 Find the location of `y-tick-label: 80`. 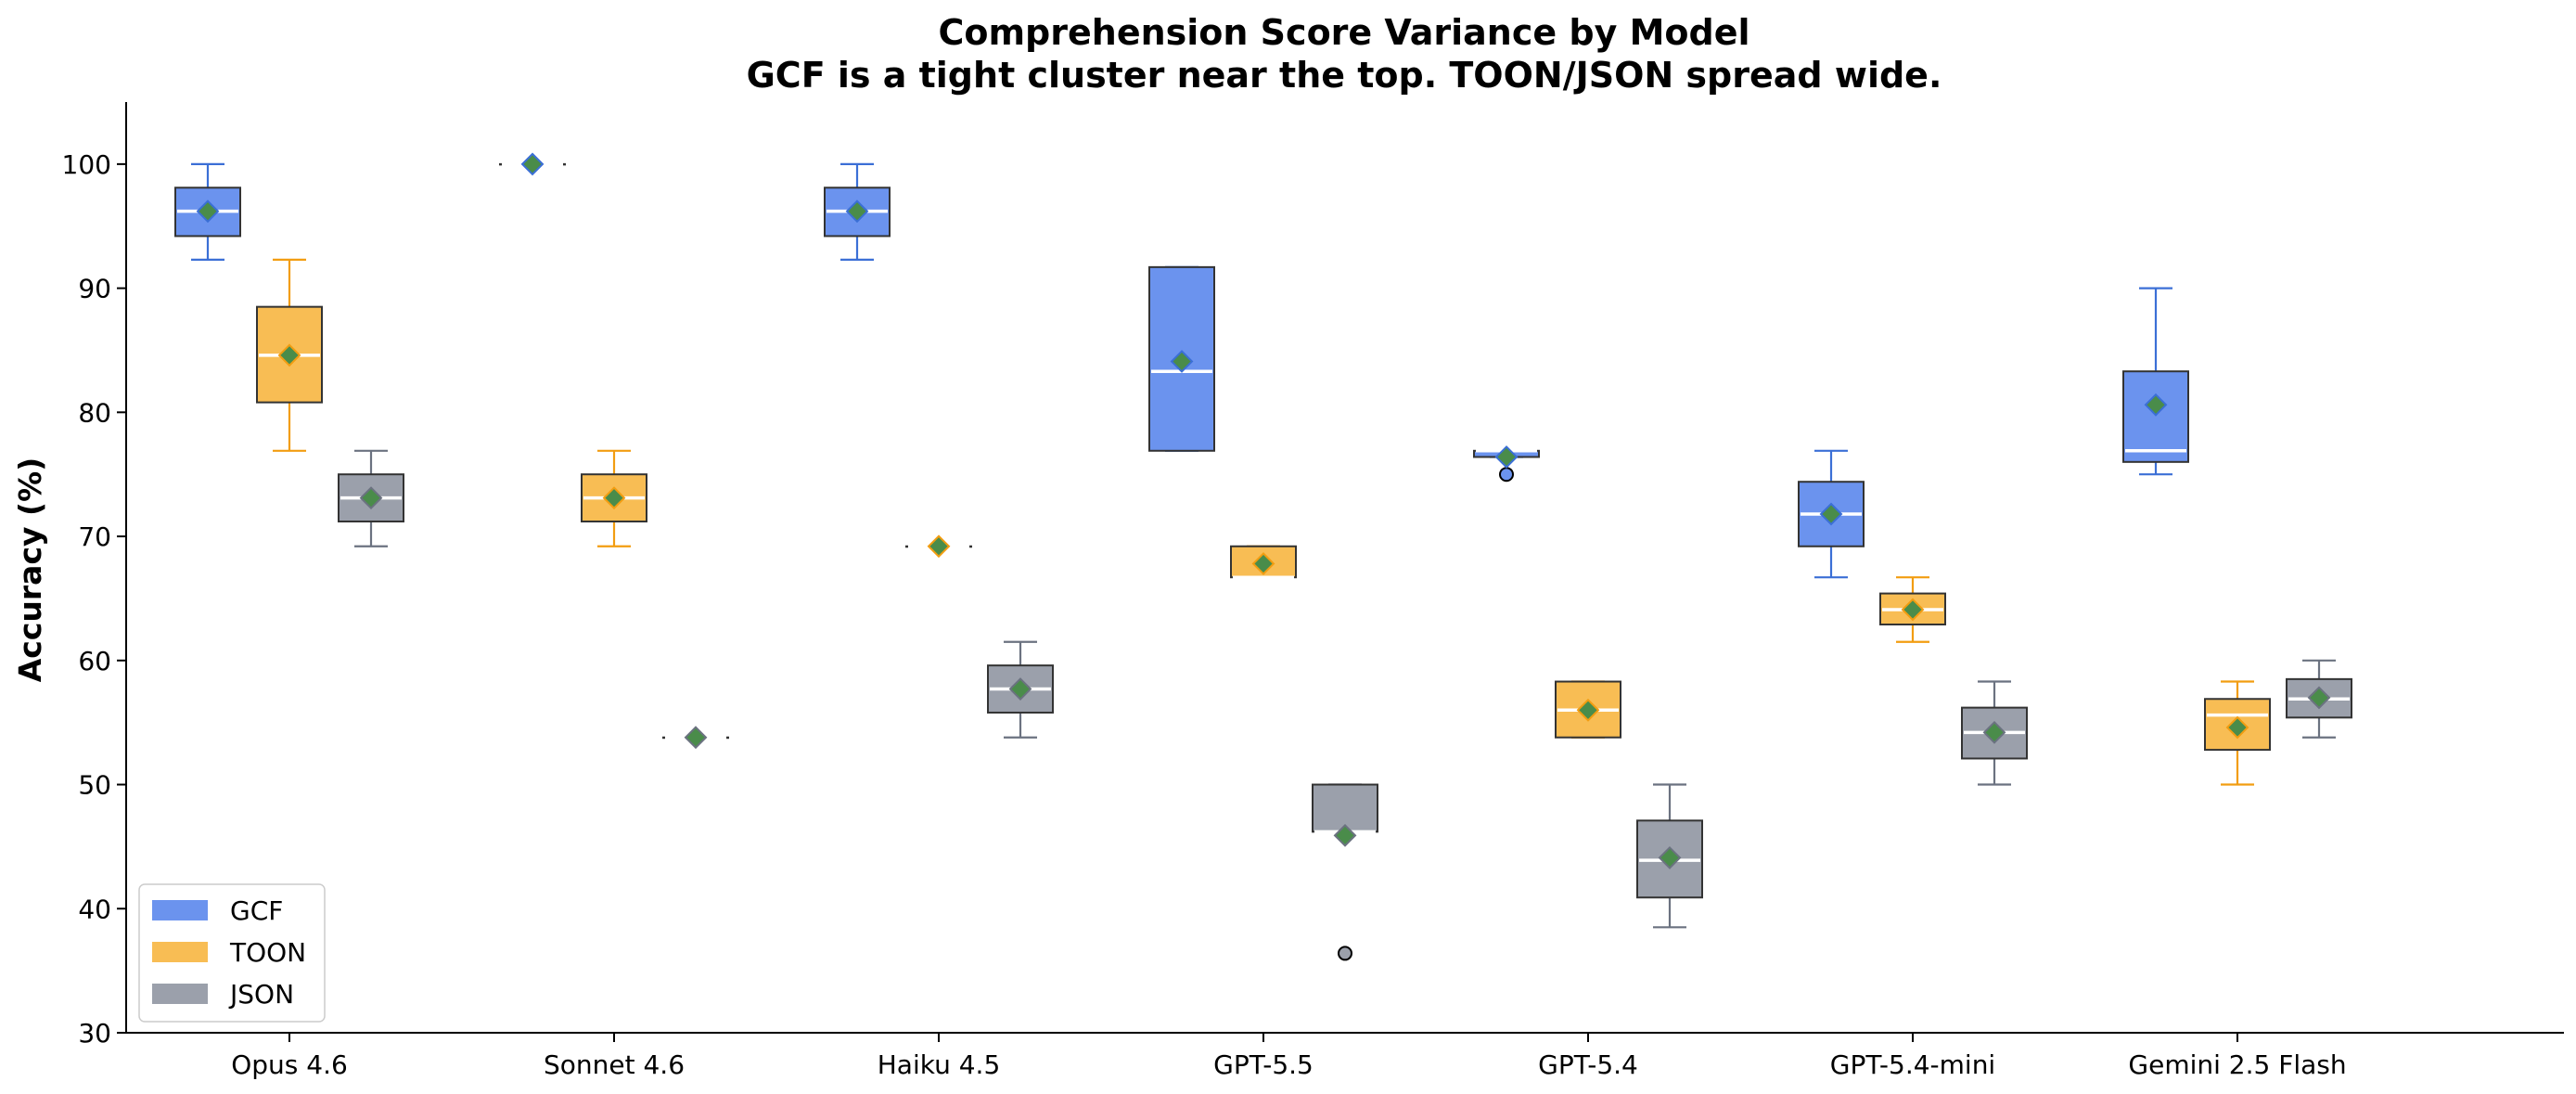

y-tick-label: 80 is located at coordinates (94, 412).